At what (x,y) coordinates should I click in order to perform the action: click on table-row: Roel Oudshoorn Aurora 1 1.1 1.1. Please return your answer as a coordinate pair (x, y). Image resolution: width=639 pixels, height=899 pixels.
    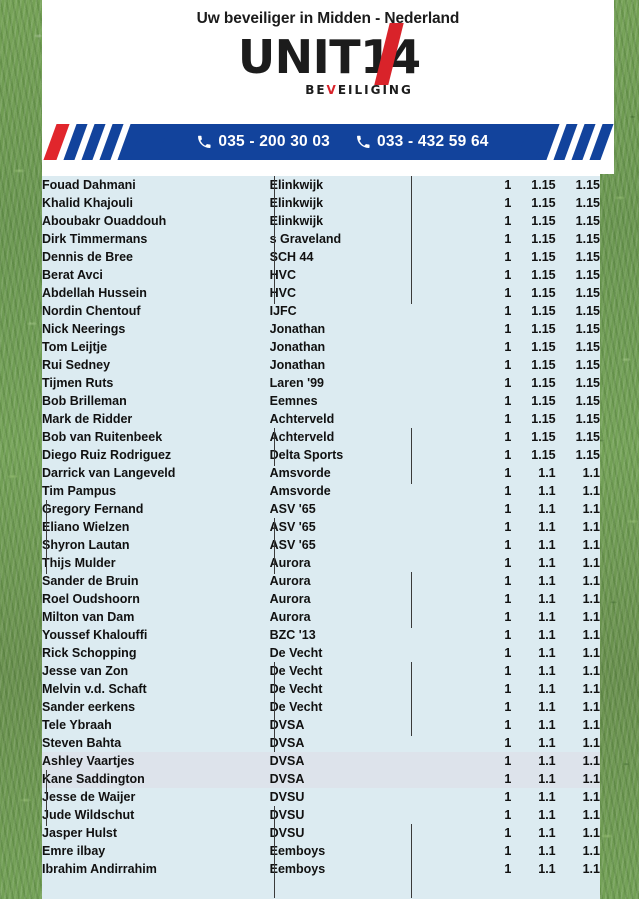
    Looking at the image, I should click on (321, 599).